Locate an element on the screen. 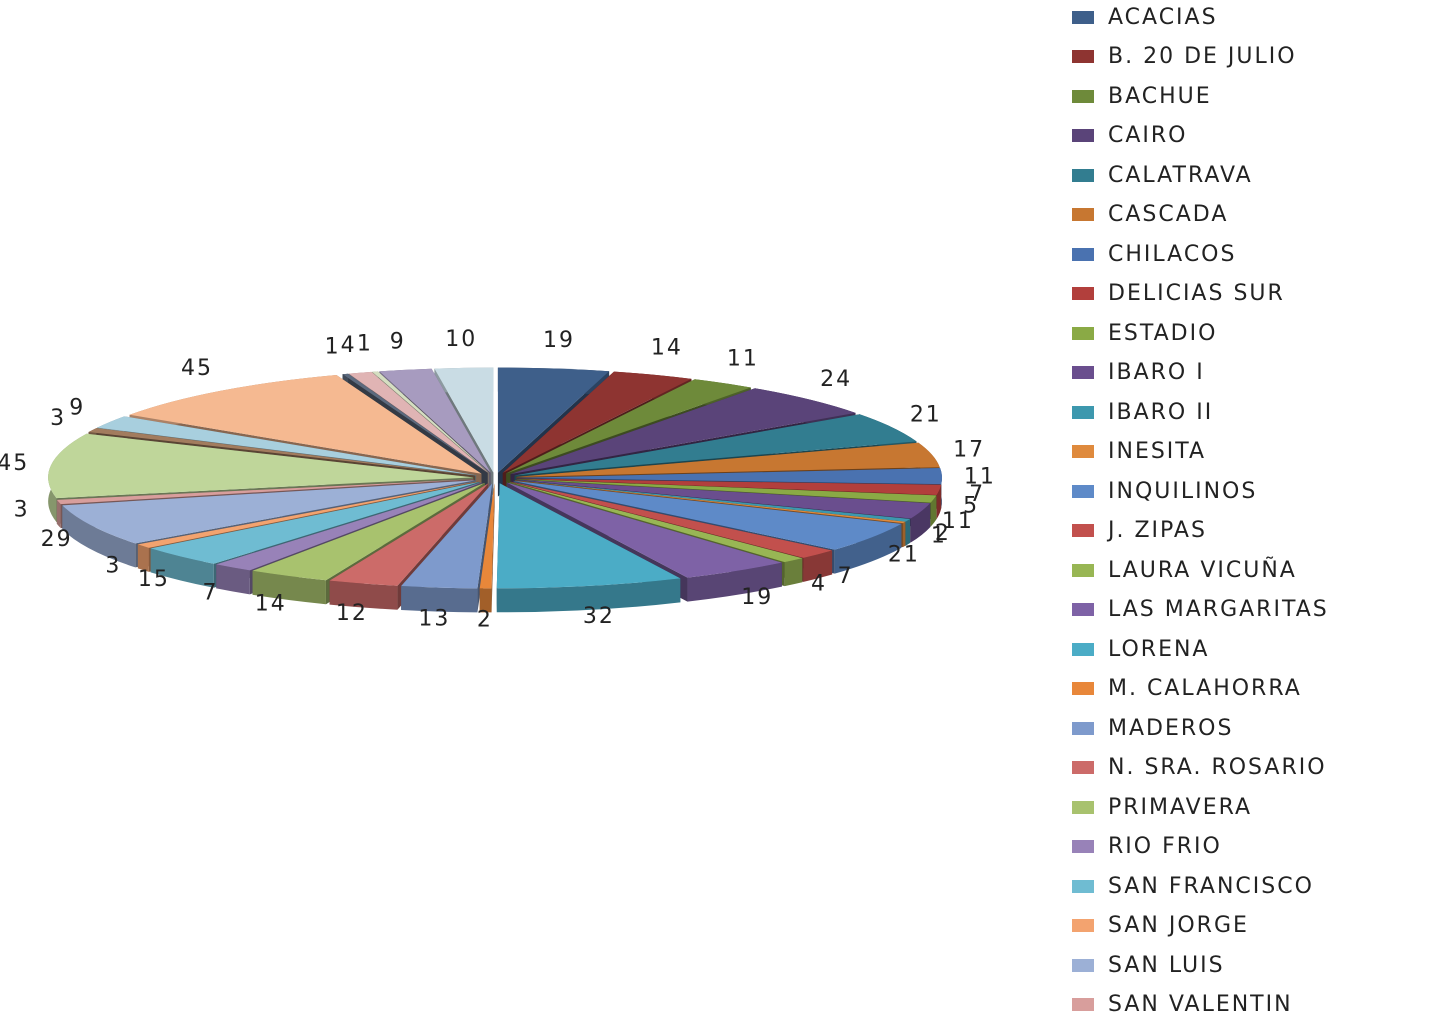  legend-label: M. CALAHORRA is located at coordinates (1205, 688).